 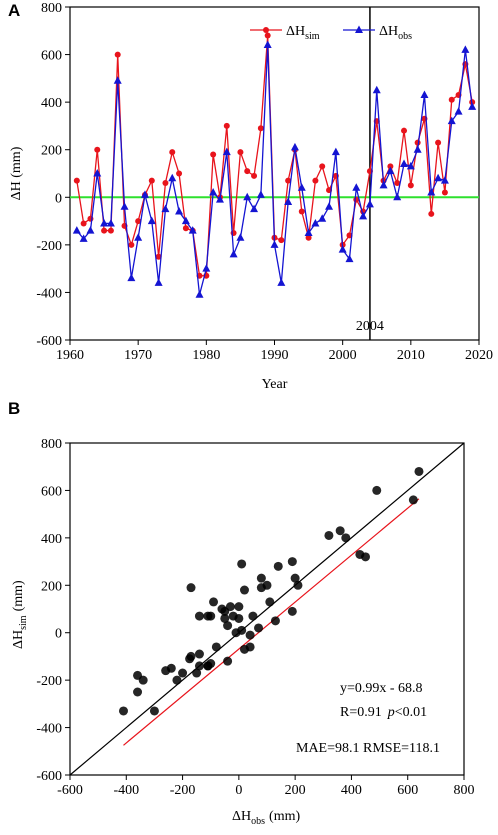 What do you see at coordinates (343, 355) in the screenshot?
I see `x-tick-label: 2000` at bounding box center [343, 355].